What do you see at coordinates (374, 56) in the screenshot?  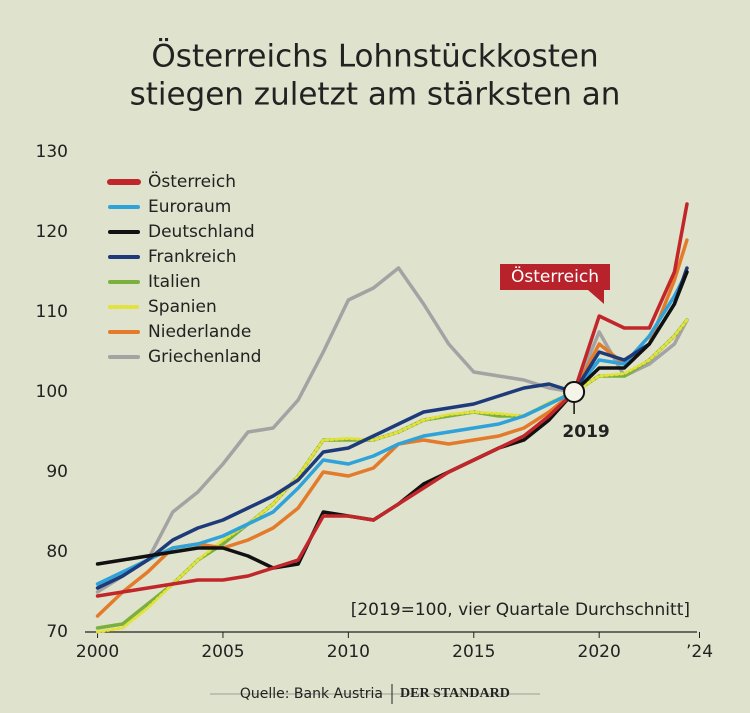 I see `chart-title: Österreichs Lohnstückkosten` at bounding box center [374, 56].